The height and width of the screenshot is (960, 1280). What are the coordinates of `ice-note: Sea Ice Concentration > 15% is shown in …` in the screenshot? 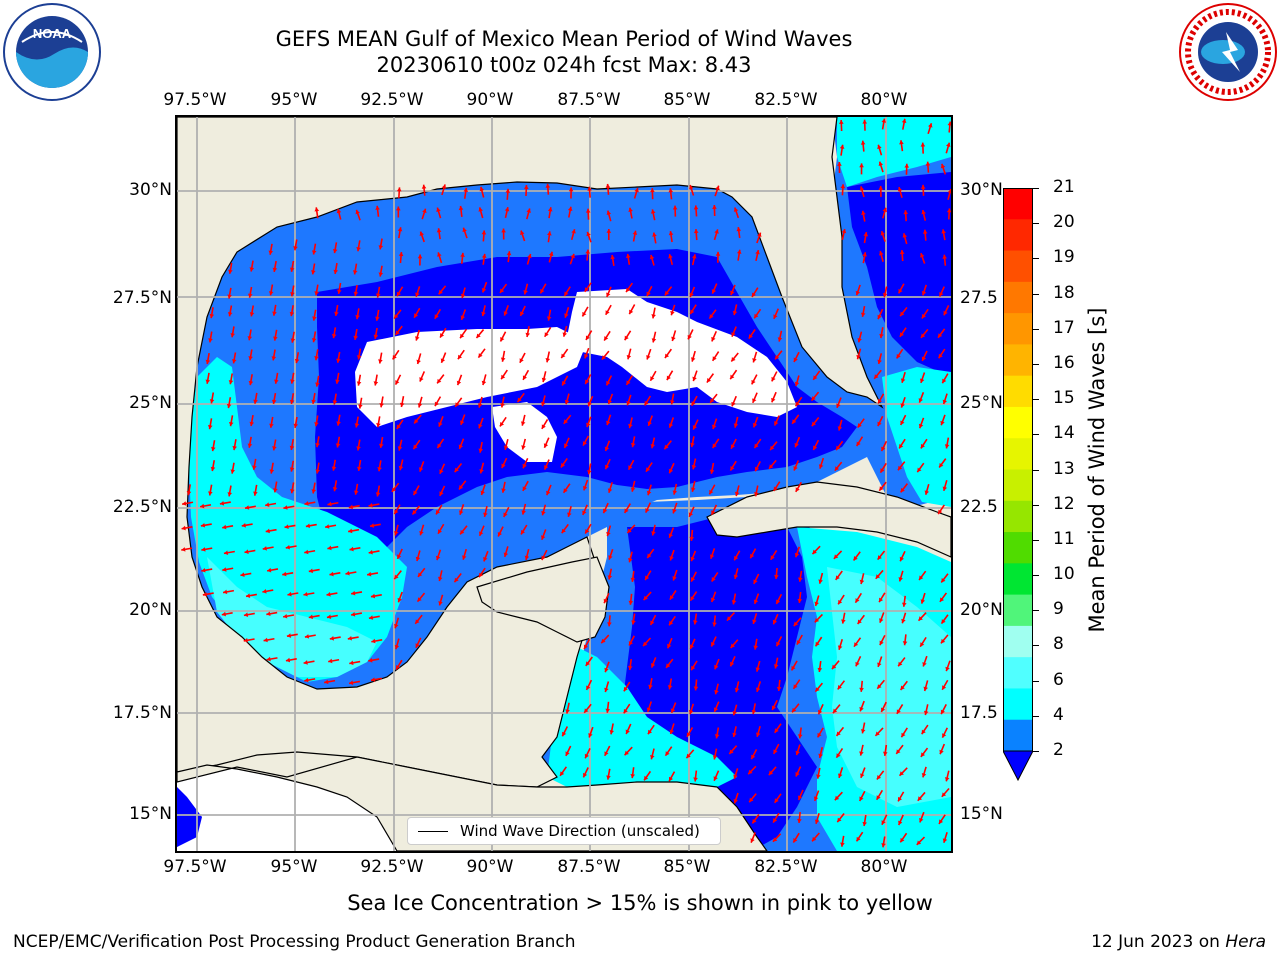 It's located at (640, 903).